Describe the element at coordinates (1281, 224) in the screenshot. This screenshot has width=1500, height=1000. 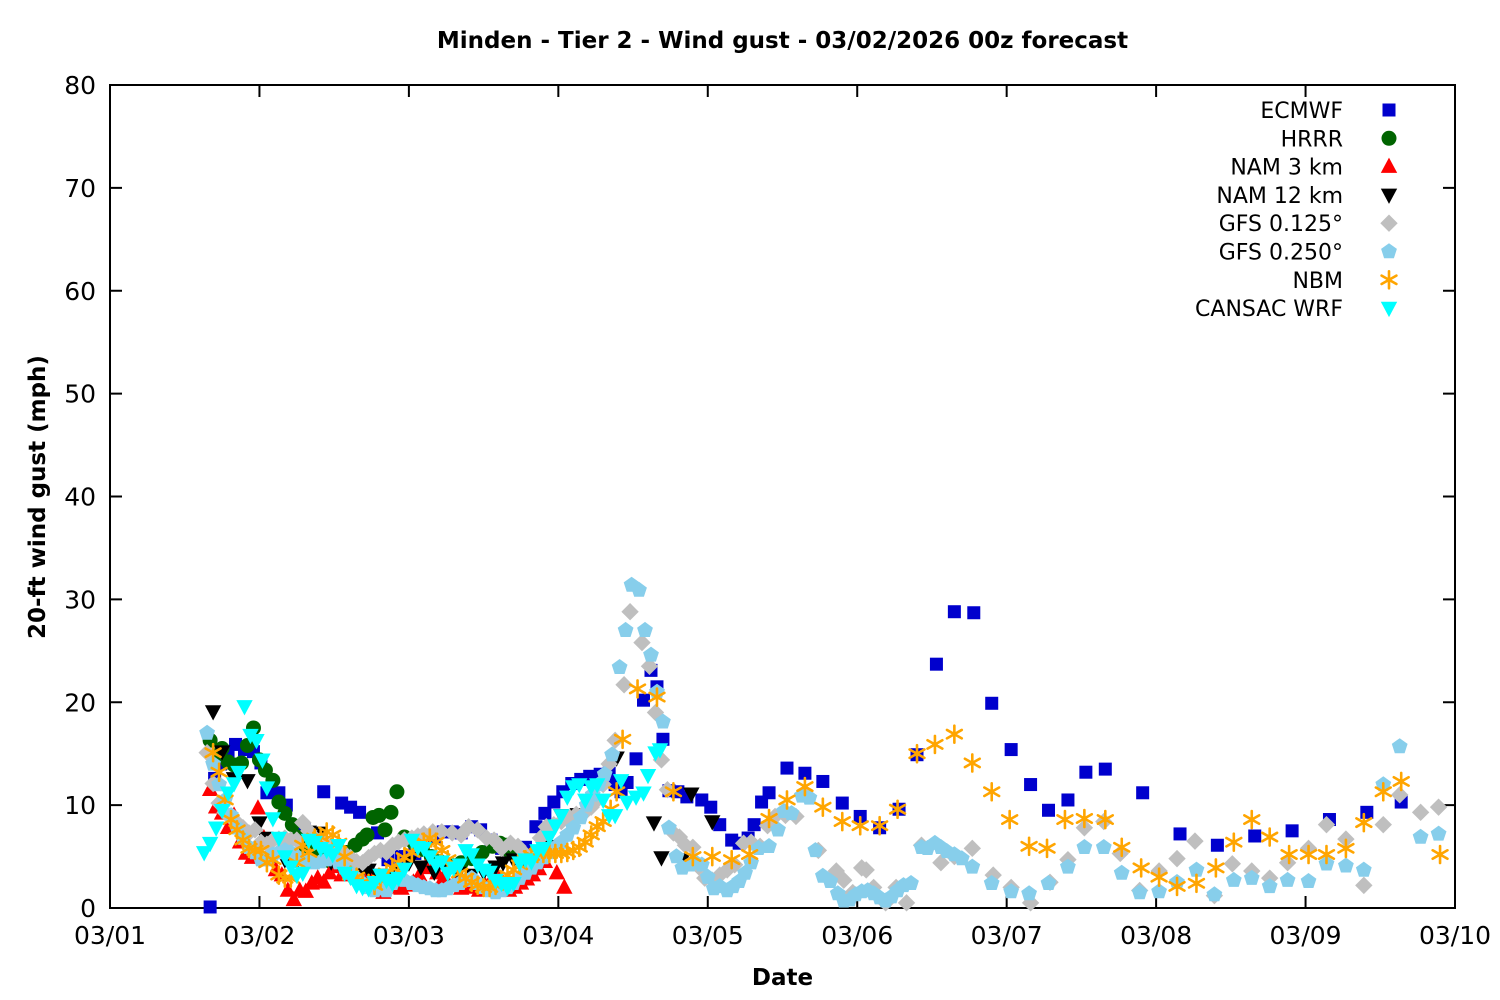
I see `legend-label: GFS 0.125°` at that location.